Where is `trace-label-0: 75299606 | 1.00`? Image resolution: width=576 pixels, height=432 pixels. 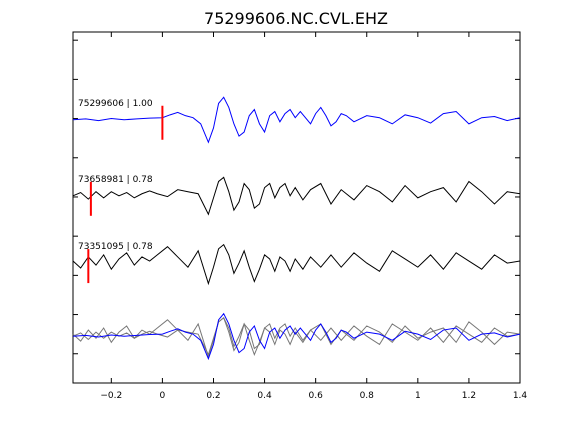 trace-label-0: 75299606 | 1.00 is located at coordinates (115, 104).